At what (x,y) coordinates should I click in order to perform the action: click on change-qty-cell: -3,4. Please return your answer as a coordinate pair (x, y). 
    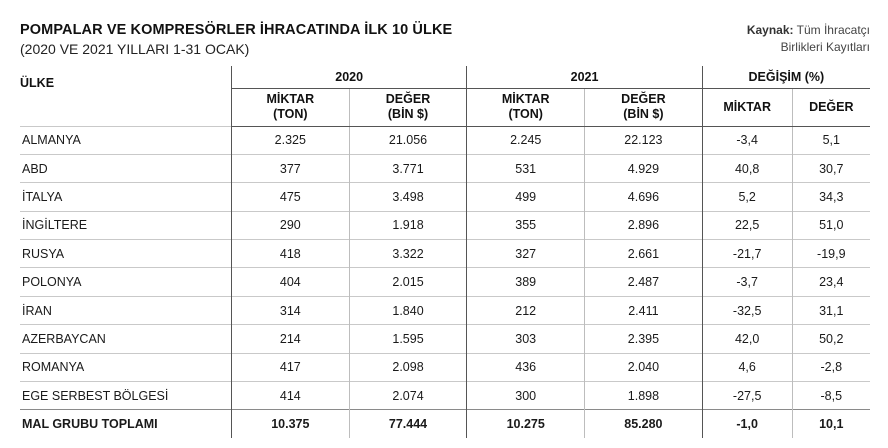
    Looking at the image, I should click on (747, 140).